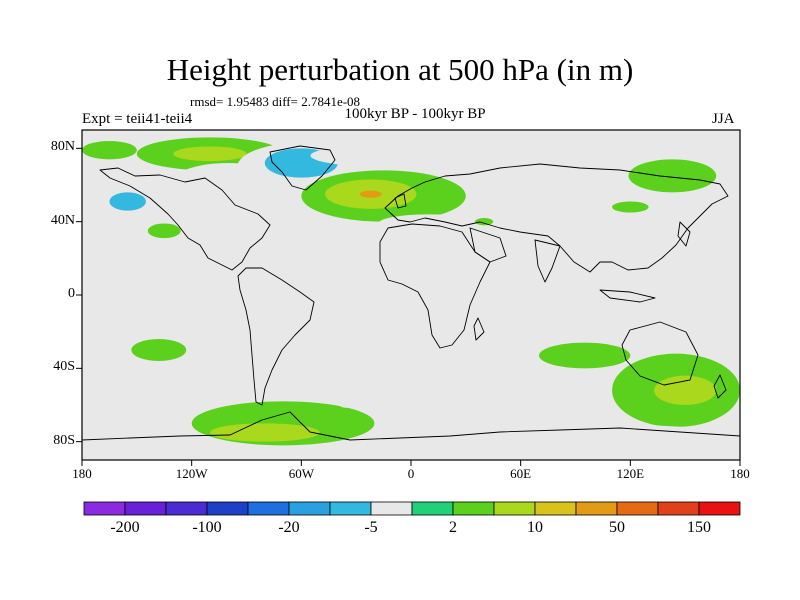 This screenshot has height=600, width=800. Describe the element at coordinates (276, 336) in the screenshot. I see `coast-south-america` at that location.